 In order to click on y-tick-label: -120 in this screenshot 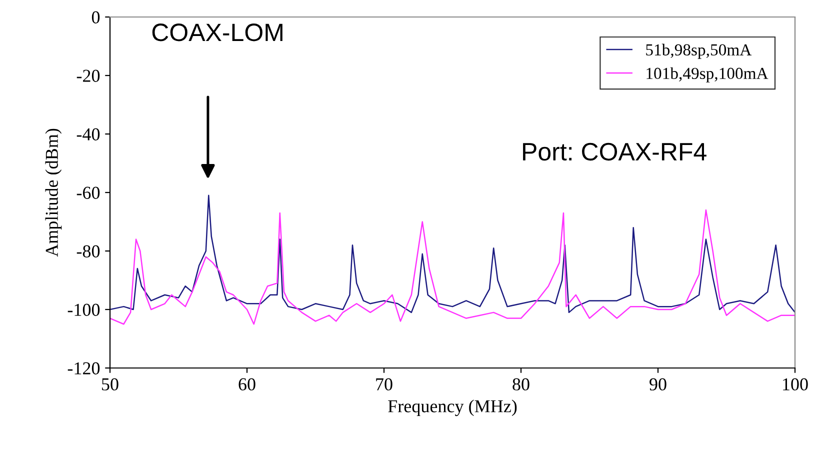, I will do `click(84, 368)`.